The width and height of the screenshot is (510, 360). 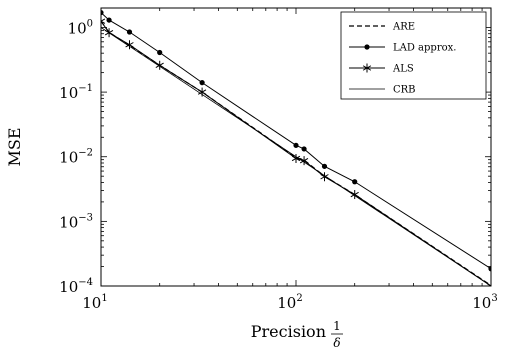 I want to click on legend-entry: LAD approx., so click(x=402, y=48).